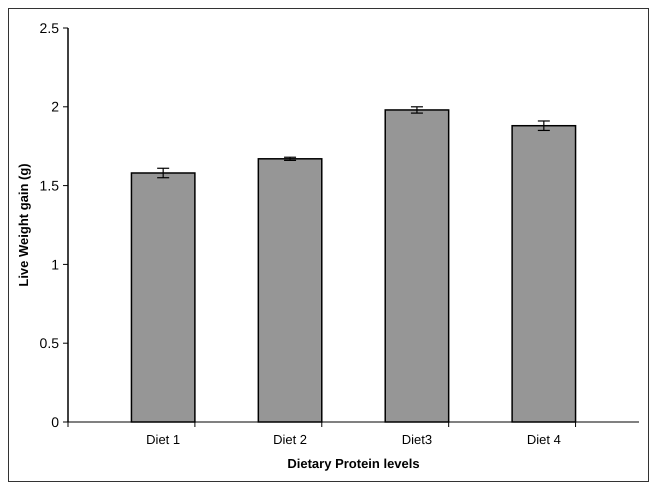 The width and height of the screenshot is (657, 490). What do you see at coordinates (163, 439) in the screenshot?
I see `x-tick-label: Diet 1` at bounding box center [163, 439].